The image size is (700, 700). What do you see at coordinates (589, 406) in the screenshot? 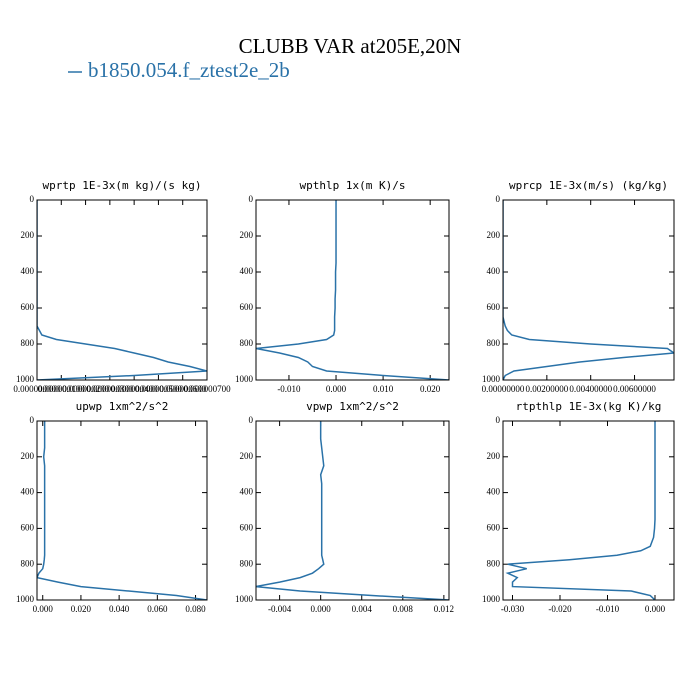
I see `panel-title: rtpthlp 1E-3x(kg K)/kg` at bounding box center [589, 406].